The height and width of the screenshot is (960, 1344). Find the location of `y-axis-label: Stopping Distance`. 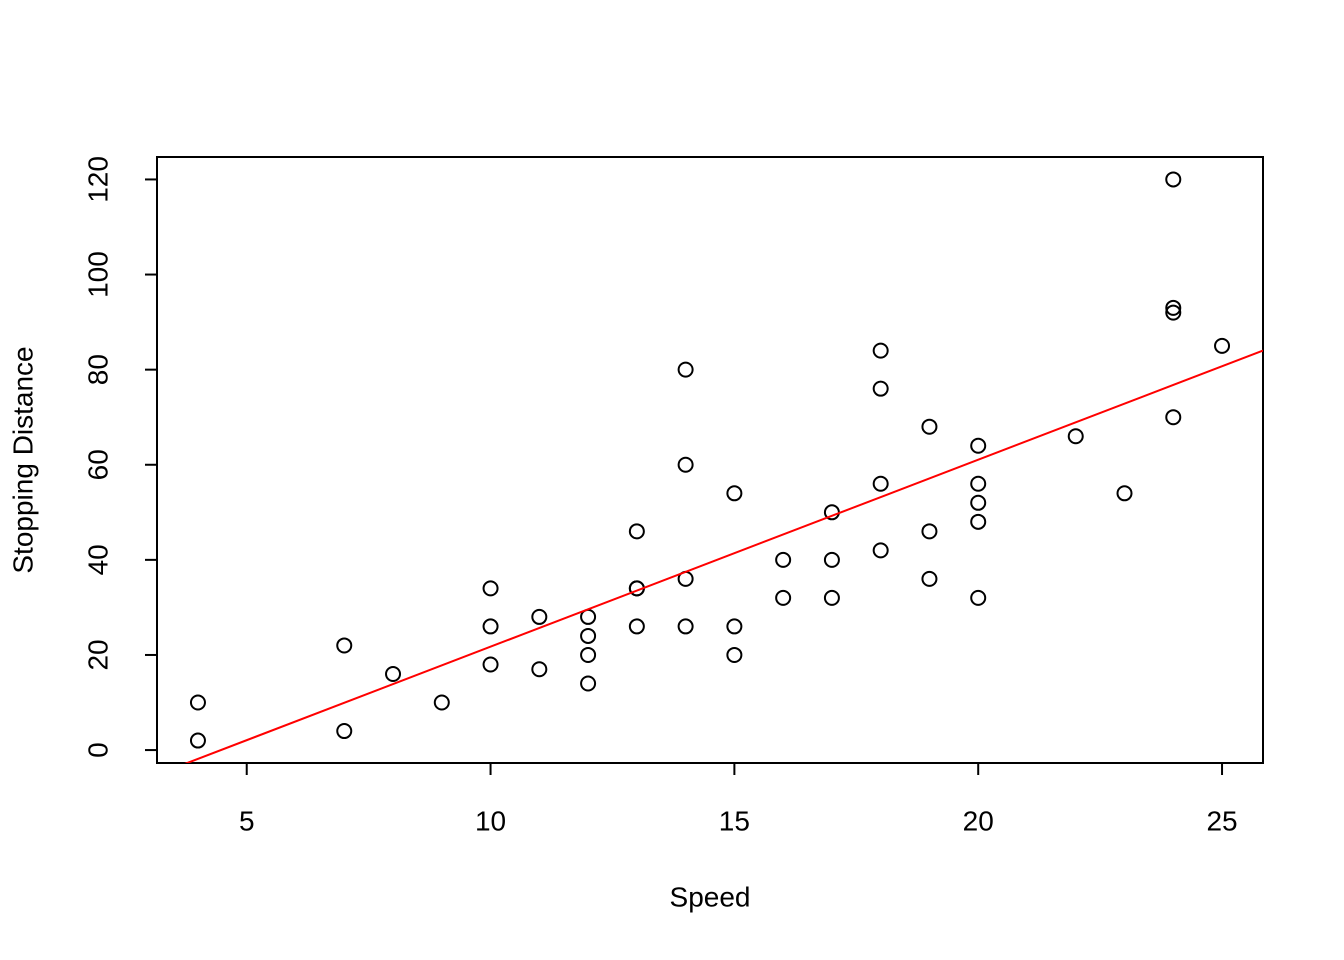

y-axis-label: Stopping Distance is located at coordinates (22, 459).